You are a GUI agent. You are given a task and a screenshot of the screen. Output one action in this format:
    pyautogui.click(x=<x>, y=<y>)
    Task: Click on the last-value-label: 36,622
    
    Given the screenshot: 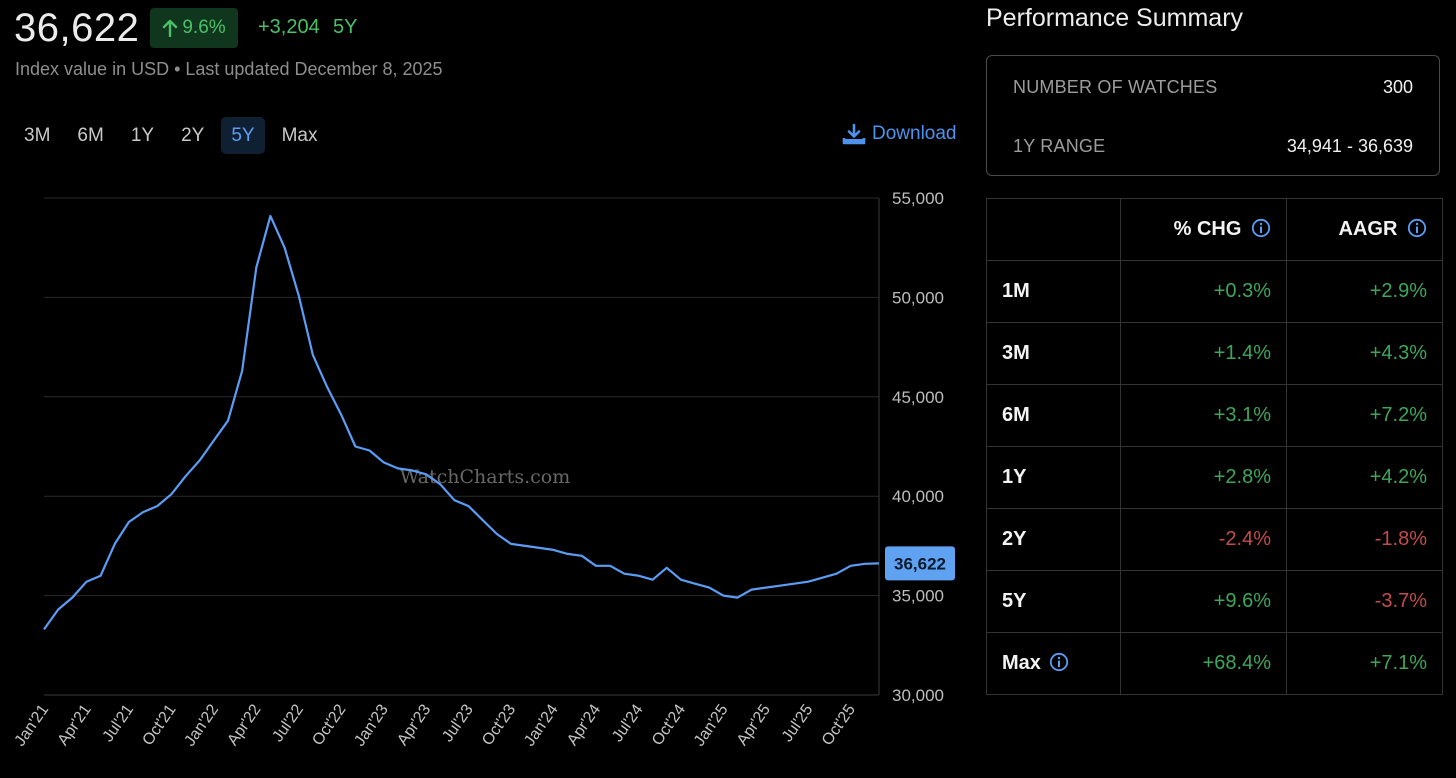 What is the action you would take?
    pyautogui.click(x=920, y=563)
    